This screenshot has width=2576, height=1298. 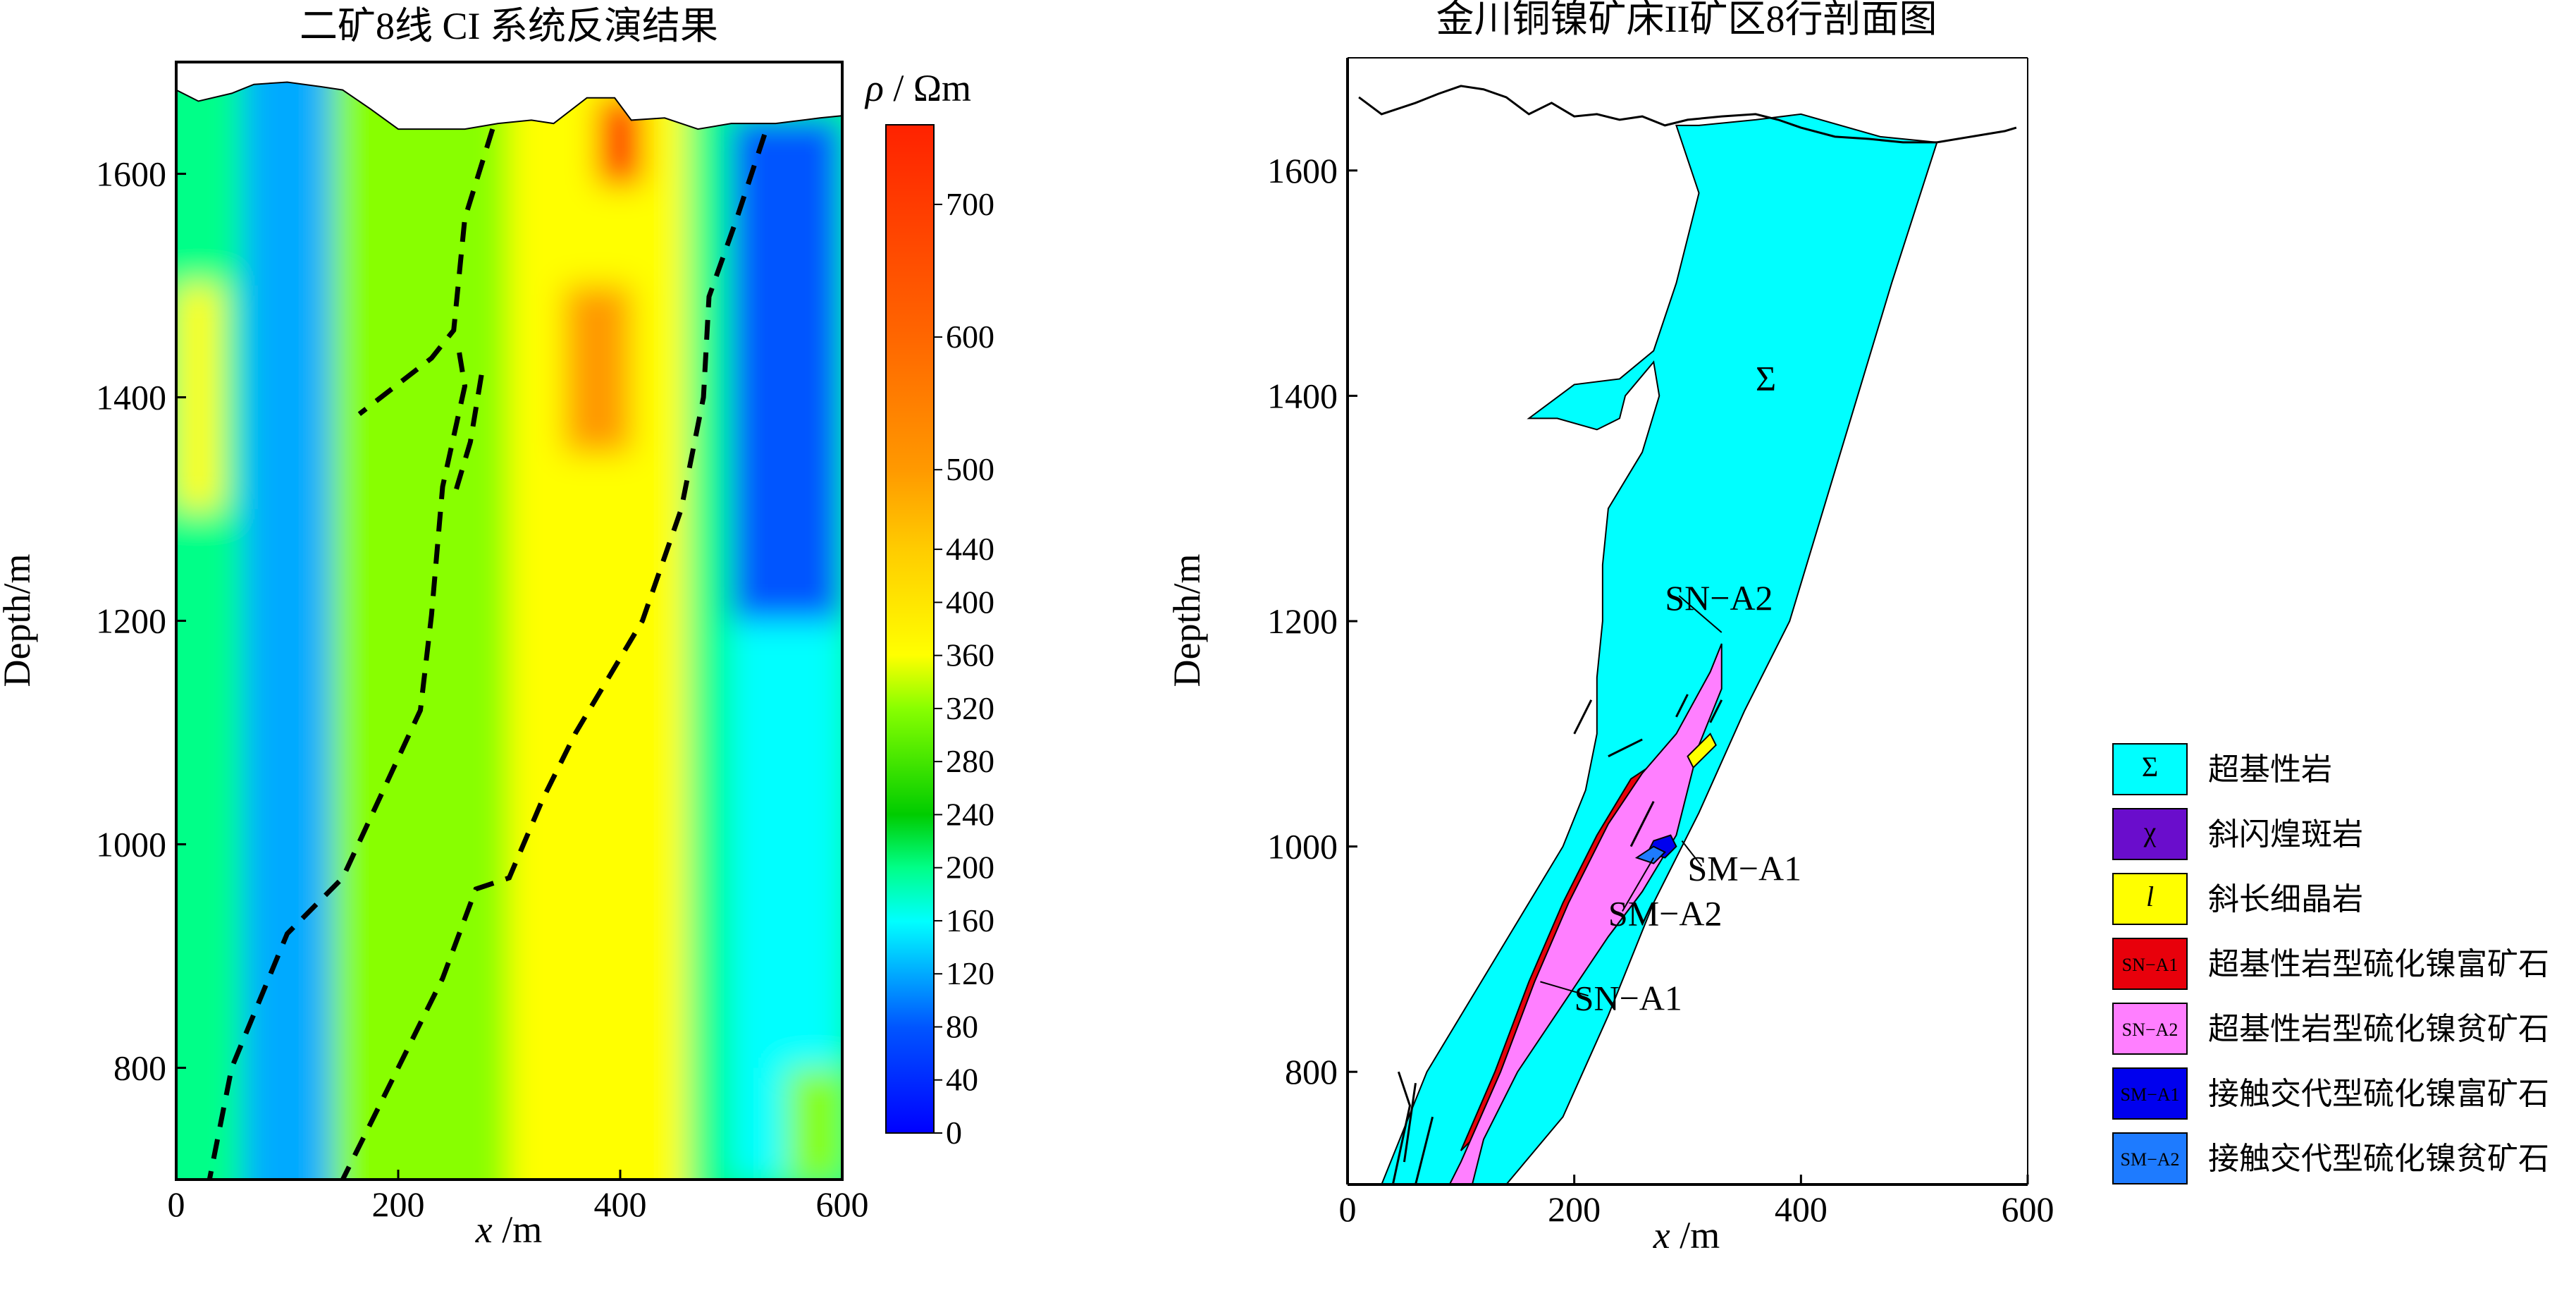 I want to click on legend-label: 接触交代型硫化镍贫矿石, so click(x=2379, y=1158).